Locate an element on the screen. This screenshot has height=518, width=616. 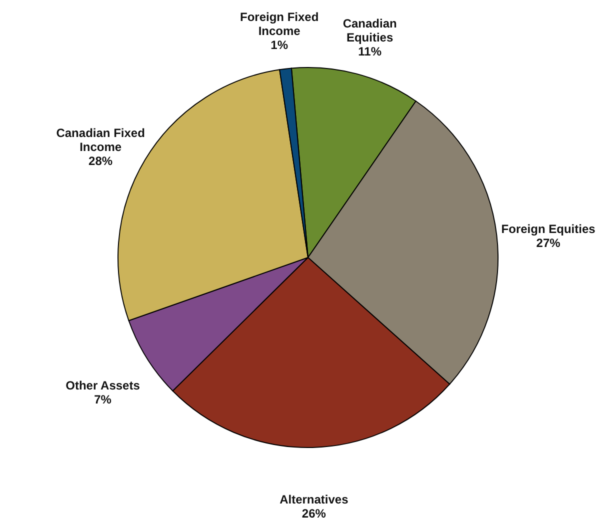
slice-label: Canadian Fixed Income is located at coordinates (100, 140).